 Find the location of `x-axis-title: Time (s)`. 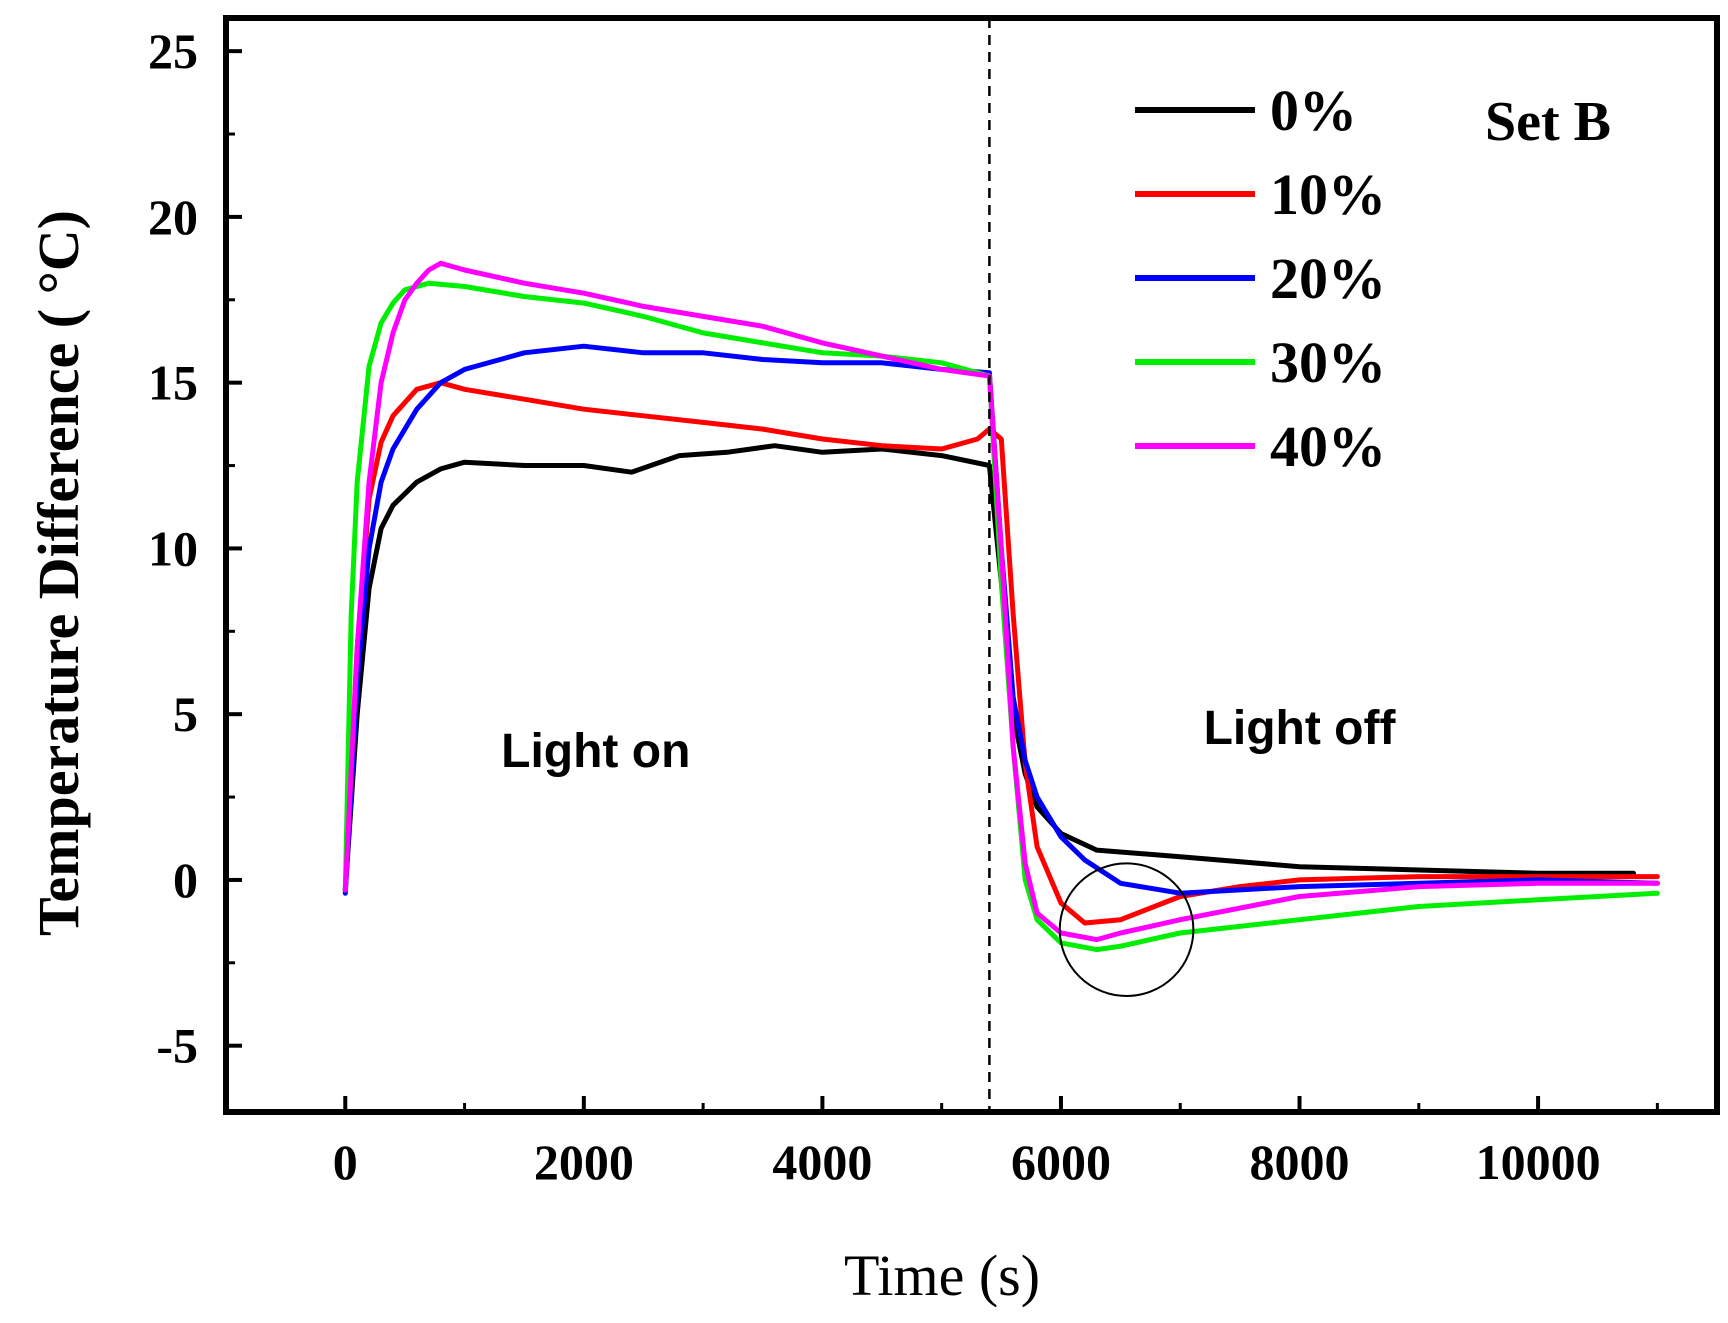

x-axis-title: Time (s) is located at coordinates (942, 1275).